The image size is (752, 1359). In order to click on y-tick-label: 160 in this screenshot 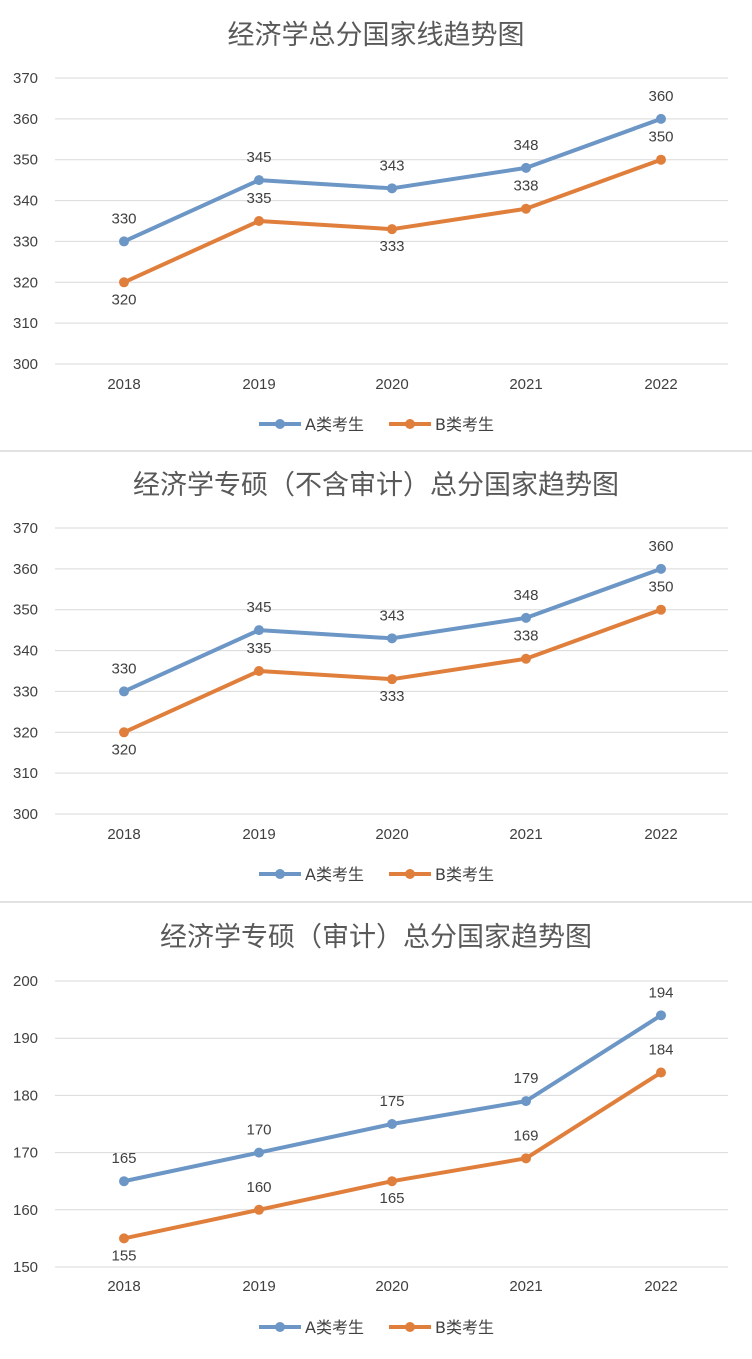, I will do `click(25, 1210)`.